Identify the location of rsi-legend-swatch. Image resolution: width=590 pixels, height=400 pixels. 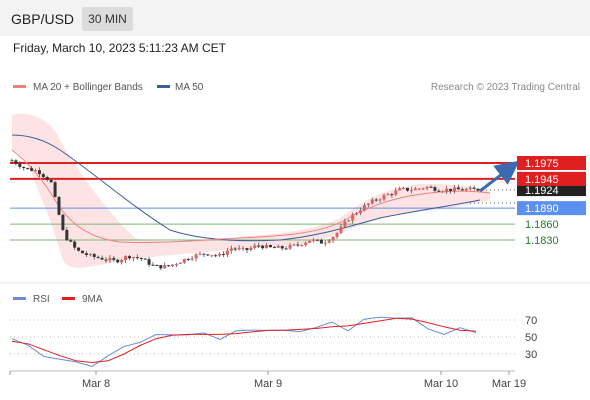
(19, 298).